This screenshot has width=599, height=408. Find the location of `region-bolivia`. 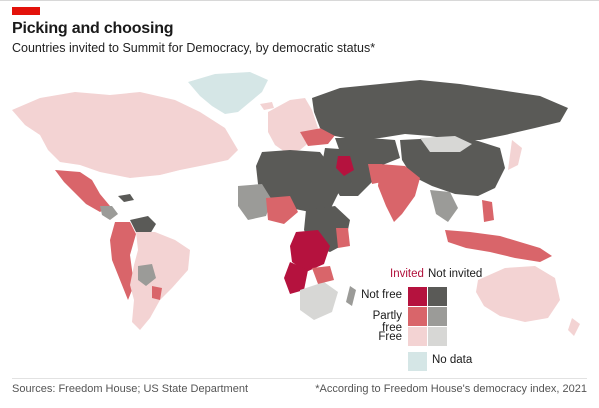

region-bolivia is located at coordinates (147, 275).